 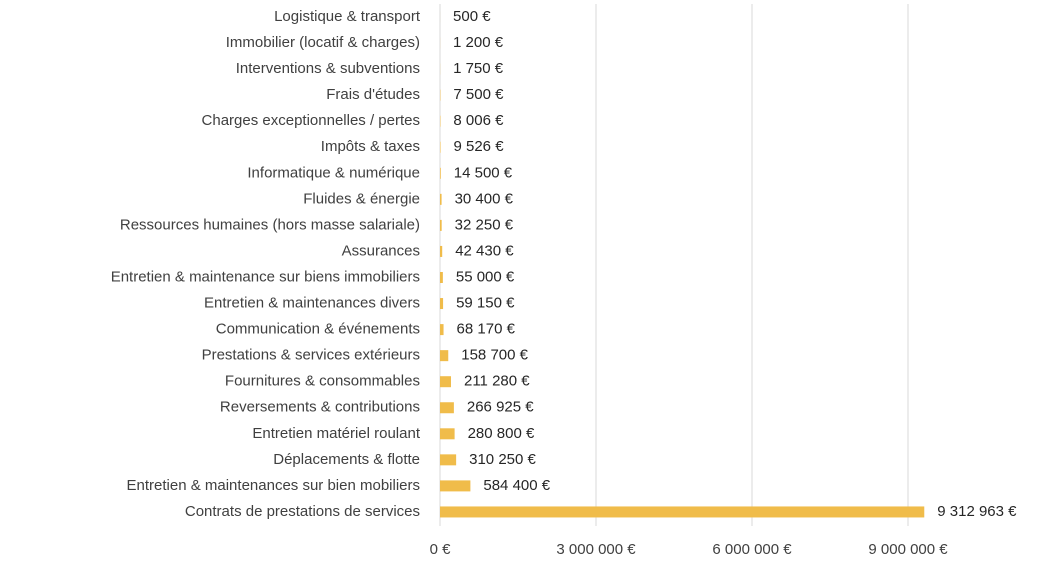 What do you see at coordinates (494, 355) in the screenshot?
I see `data-label: 158 700 €` at bounding box center [494, 355].